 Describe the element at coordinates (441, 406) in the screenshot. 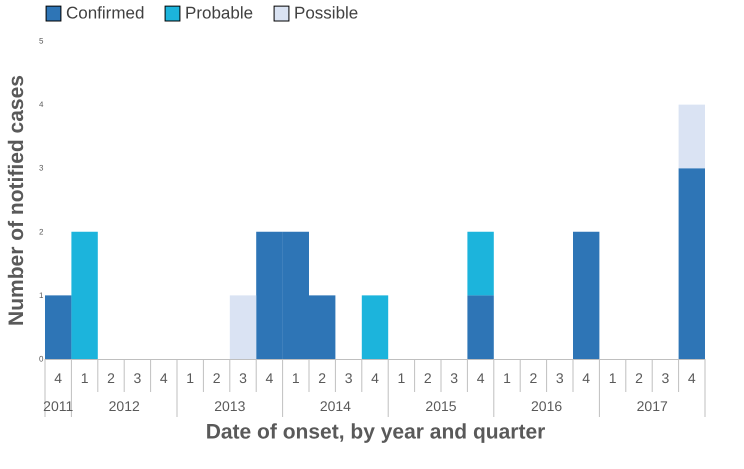

I see `text: 2015` at that location.